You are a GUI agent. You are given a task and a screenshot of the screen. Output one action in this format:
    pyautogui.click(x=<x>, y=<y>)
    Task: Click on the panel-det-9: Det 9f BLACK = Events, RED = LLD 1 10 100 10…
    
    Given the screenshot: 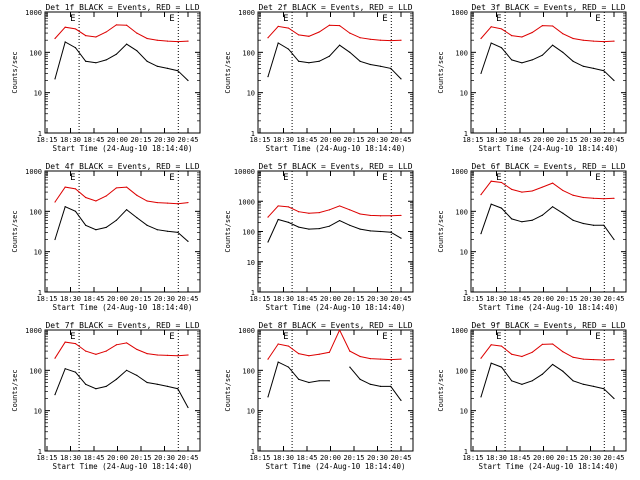 What is the action you would take?
    pyautogui.click(x=532, y=396)
    